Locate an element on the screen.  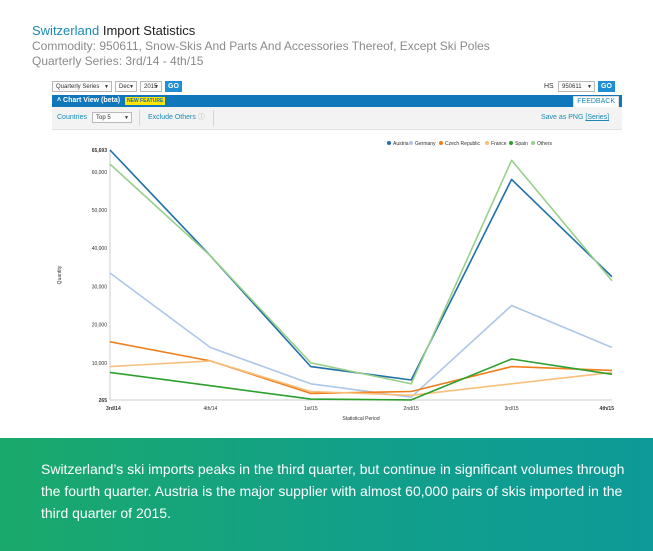
year-select-value: 2015 is located at coordinates (151, 87).